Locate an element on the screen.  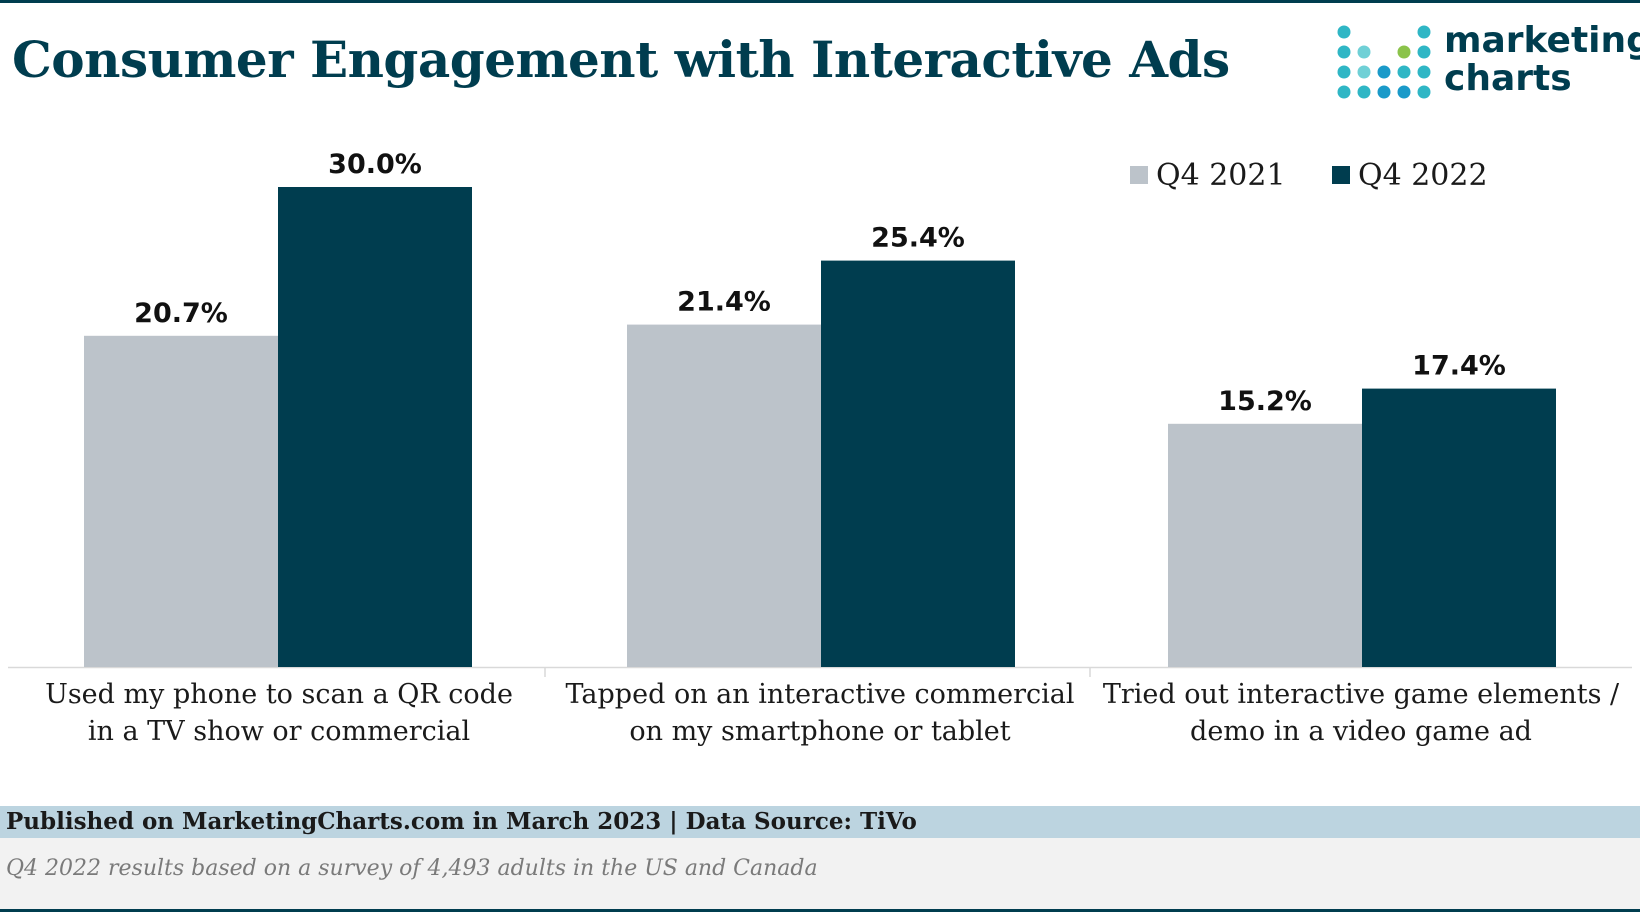
legend-item-q4-2022: Q4 2022 is located at coordinates (1410, 175).